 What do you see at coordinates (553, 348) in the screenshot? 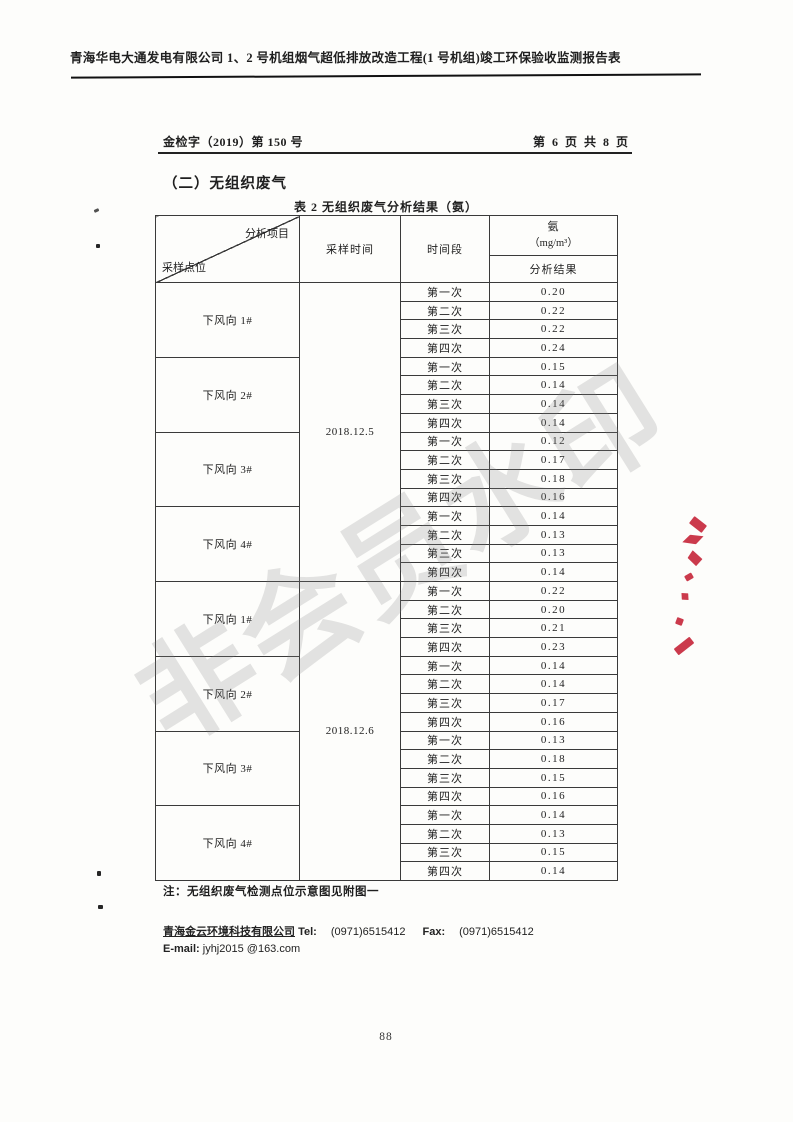
I see `analysis-value-cell: 0.24` at bounding box center [553, 348].